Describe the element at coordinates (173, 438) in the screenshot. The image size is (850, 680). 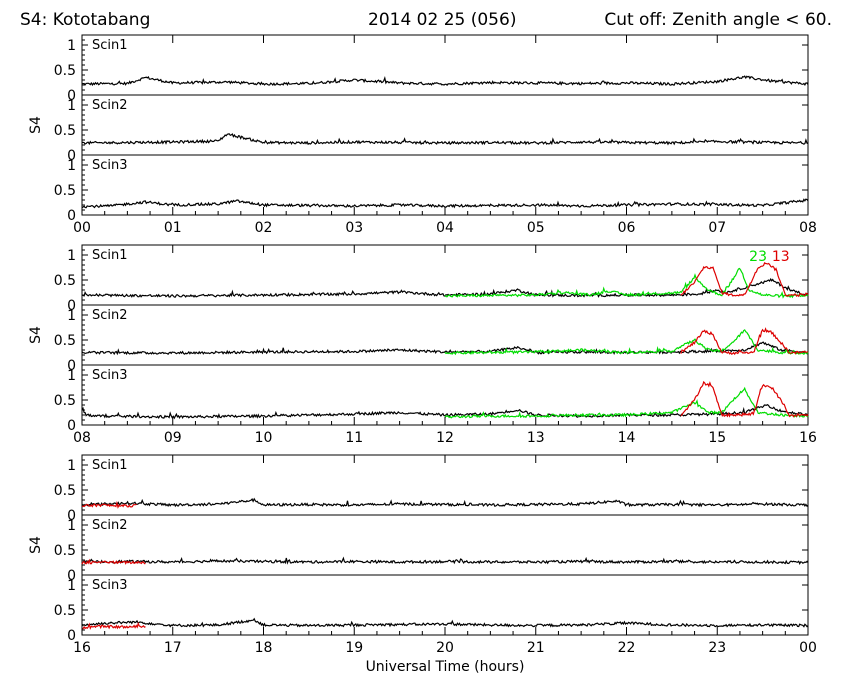
I see `x-tick-label: 09` at that location.